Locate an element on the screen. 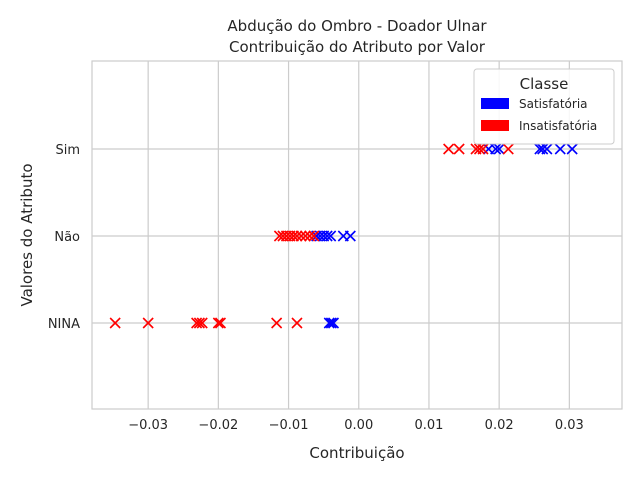  x-tick-label: −0.02 is located at coordinates (218, 425).